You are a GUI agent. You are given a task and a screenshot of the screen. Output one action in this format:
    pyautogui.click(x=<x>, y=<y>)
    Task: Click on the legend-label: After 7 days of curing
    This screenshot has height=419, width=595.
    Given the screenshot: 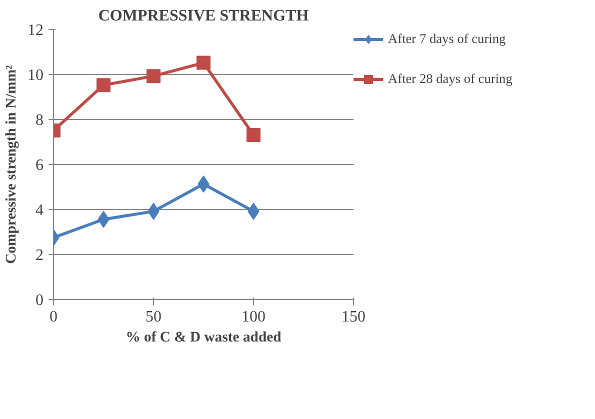 What is the action you would take?
    pyautogui.click(x=447, y=39)
    